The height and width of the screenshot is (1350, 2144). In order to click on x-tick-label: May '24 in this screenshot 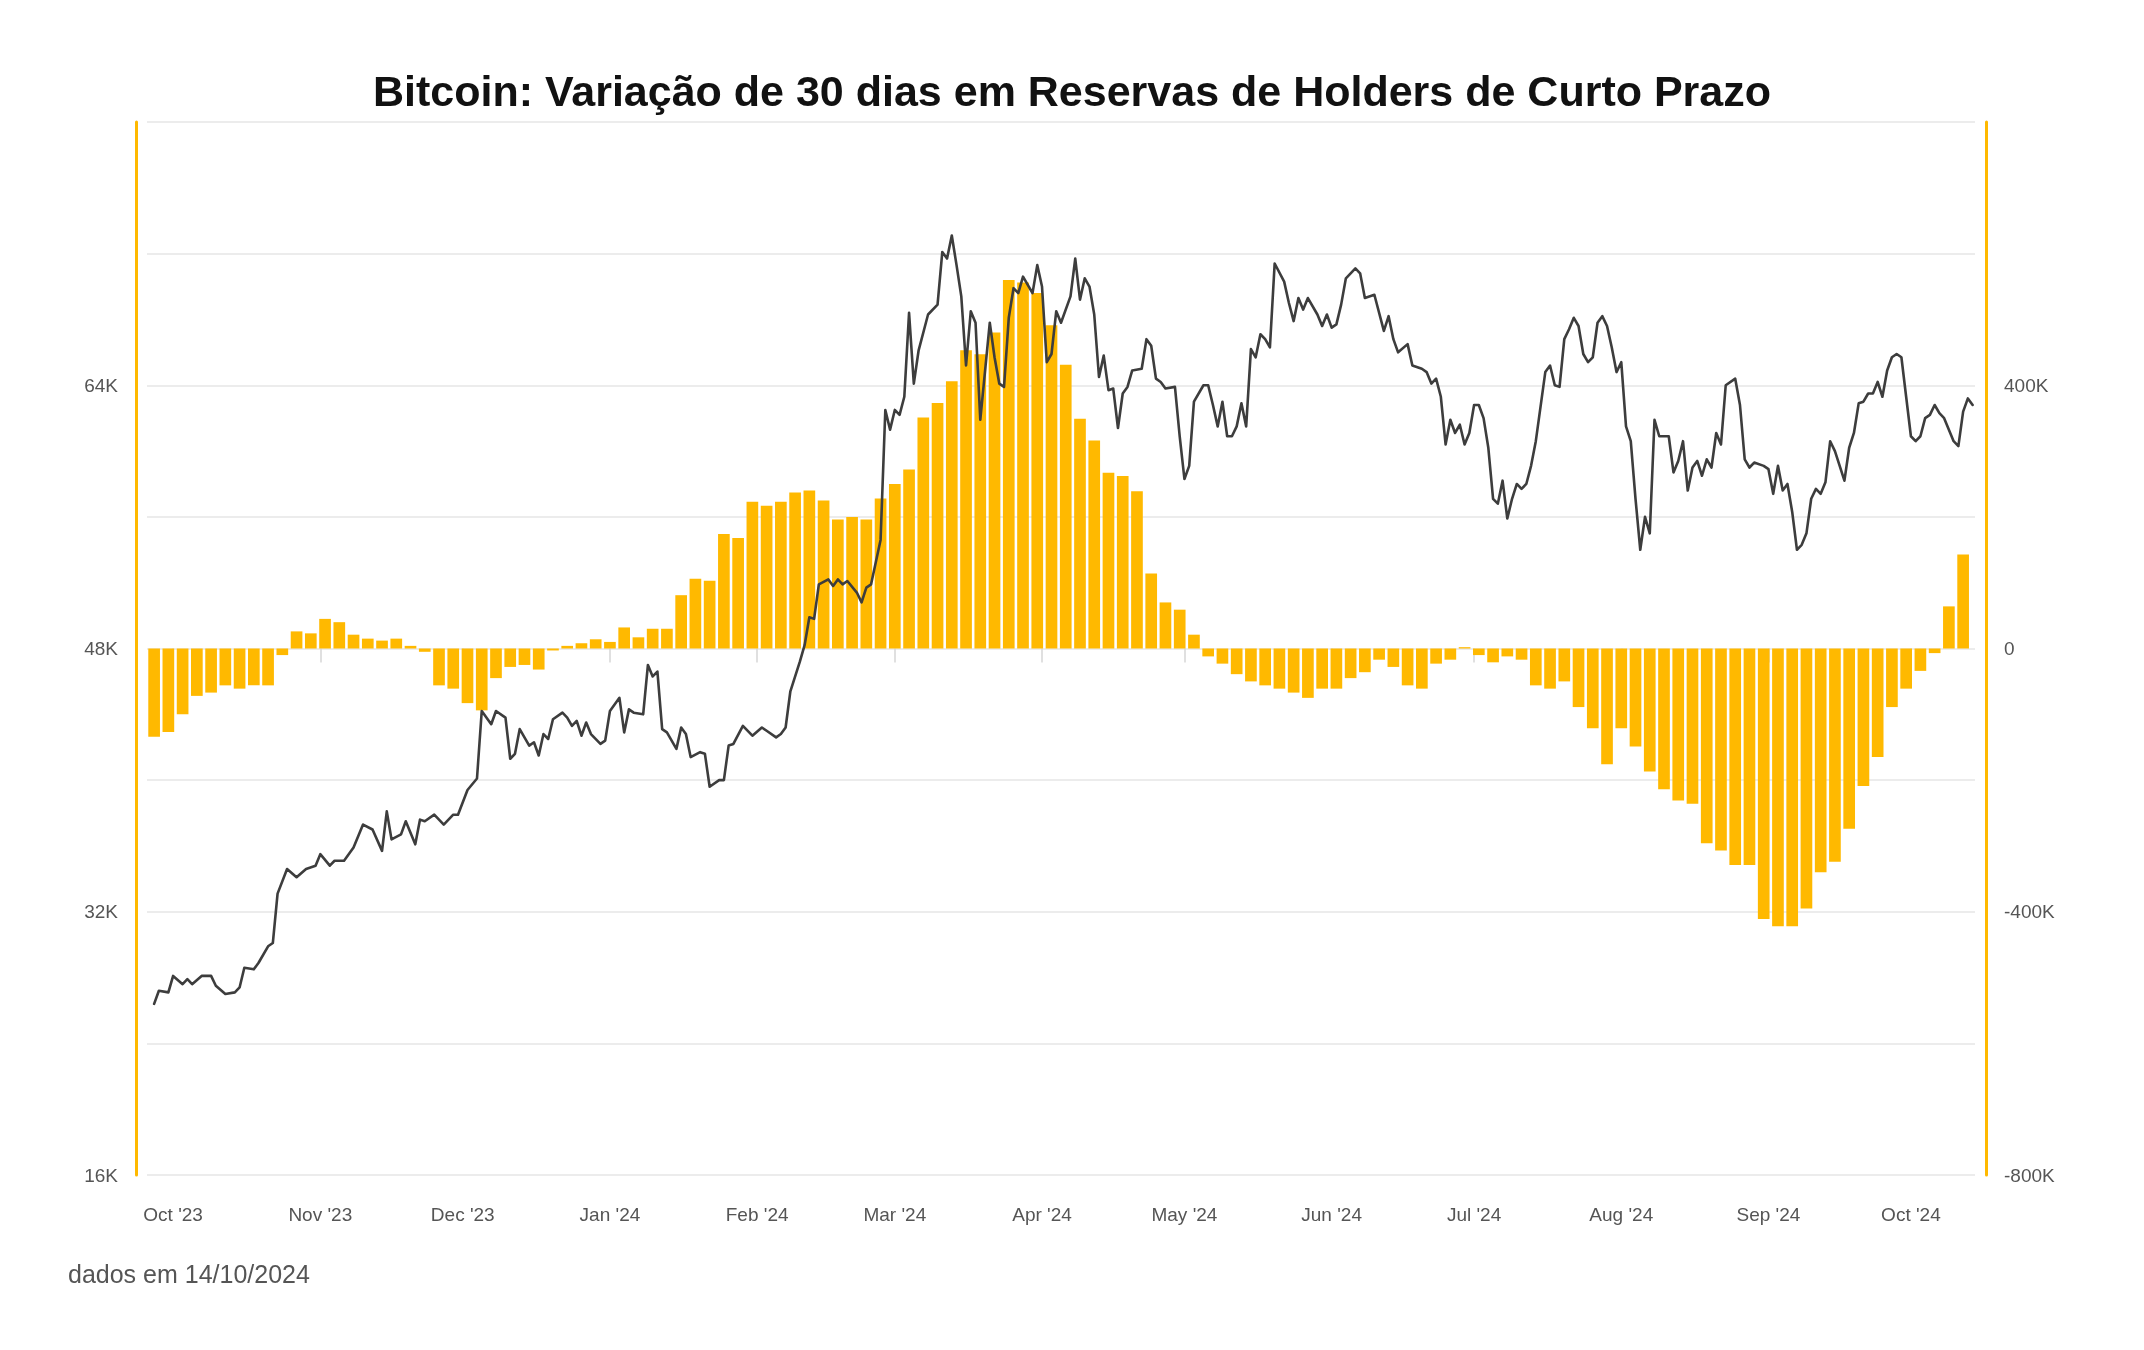, I will do `click(1184, 1214)`.